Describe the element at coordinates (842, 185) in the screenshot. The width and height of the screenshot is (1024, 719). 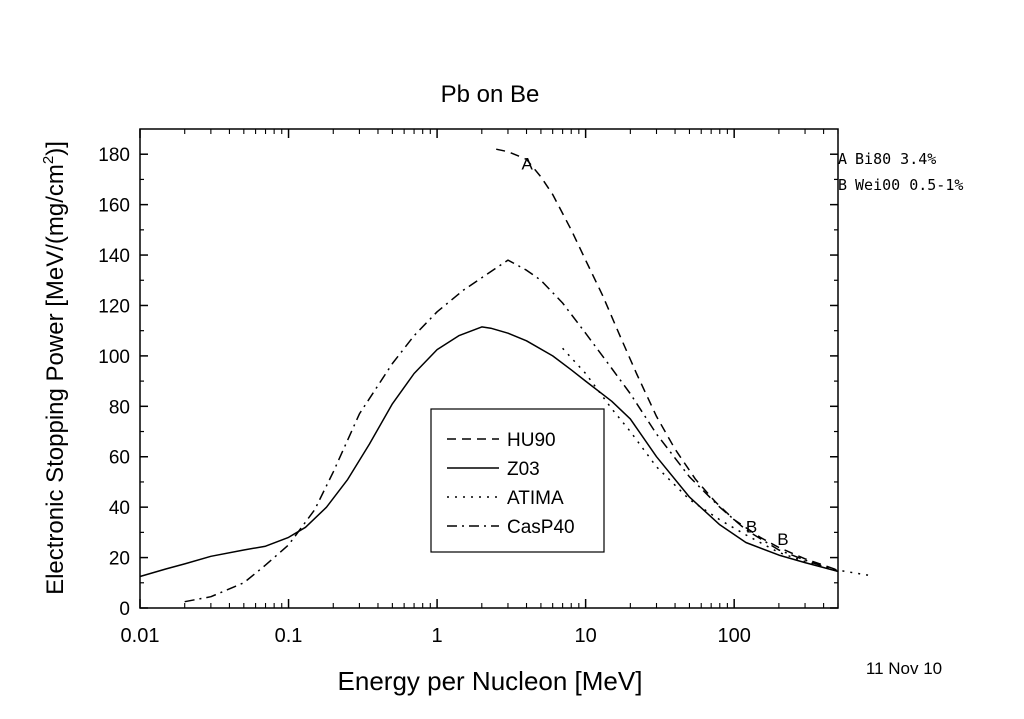
I see `side-note-b-marker: B` at that location.